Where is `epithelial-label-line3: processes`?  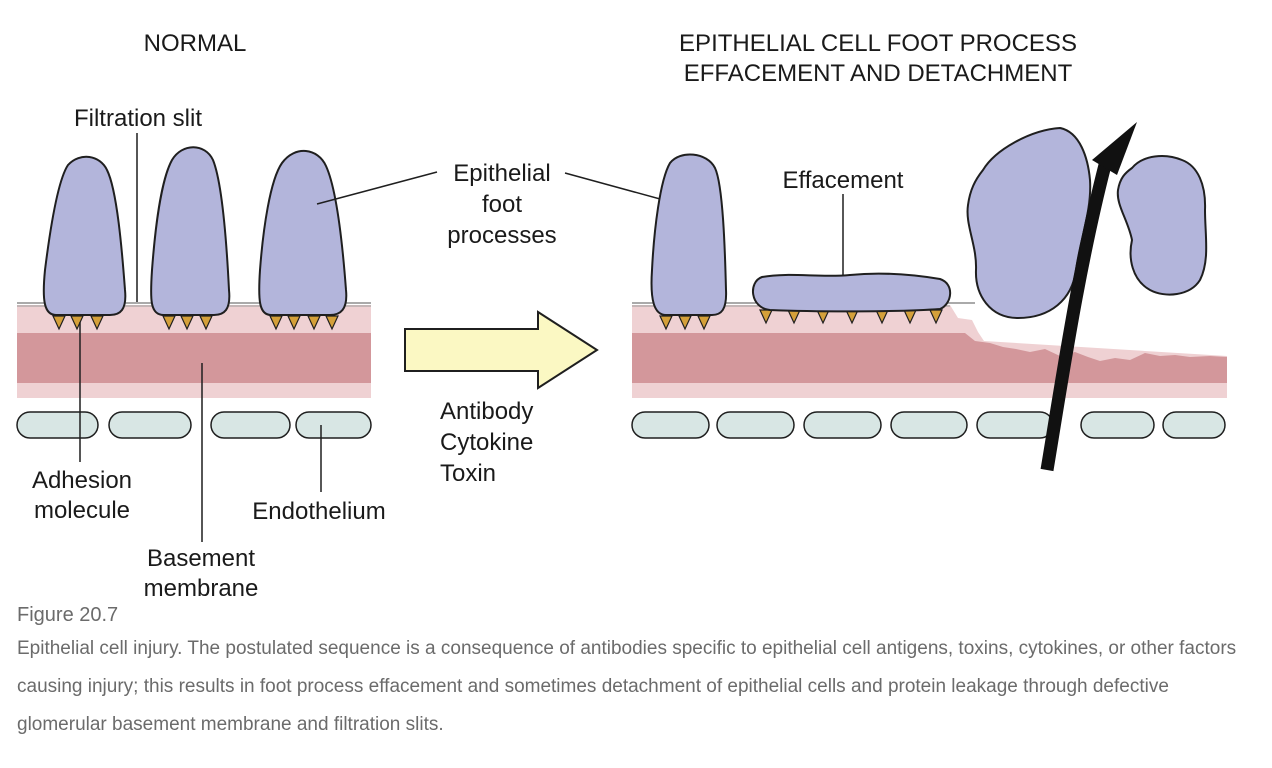 epithelial-label-line3: processes is located at coordinates (501, 235).